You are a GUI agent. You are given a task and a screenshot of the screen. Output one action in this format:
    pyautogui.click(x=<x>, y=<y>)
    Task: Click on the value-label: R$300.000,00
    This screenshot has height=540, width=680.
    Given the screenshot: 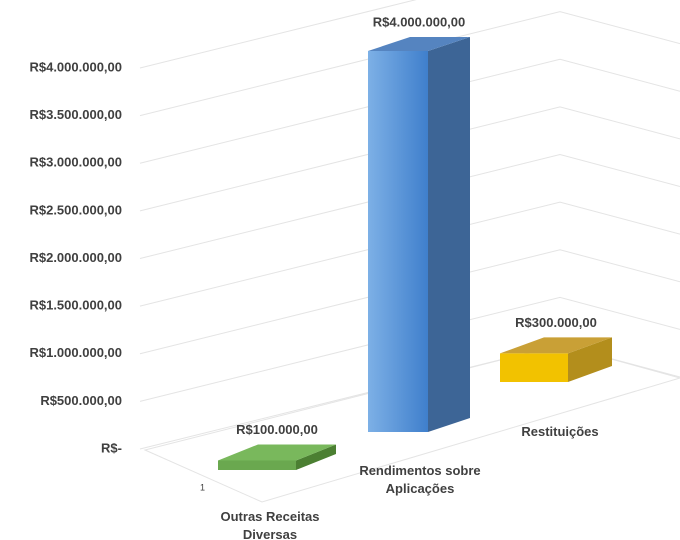 What is the action you would take?
    pyautogui.click(x=556, y=322)
    